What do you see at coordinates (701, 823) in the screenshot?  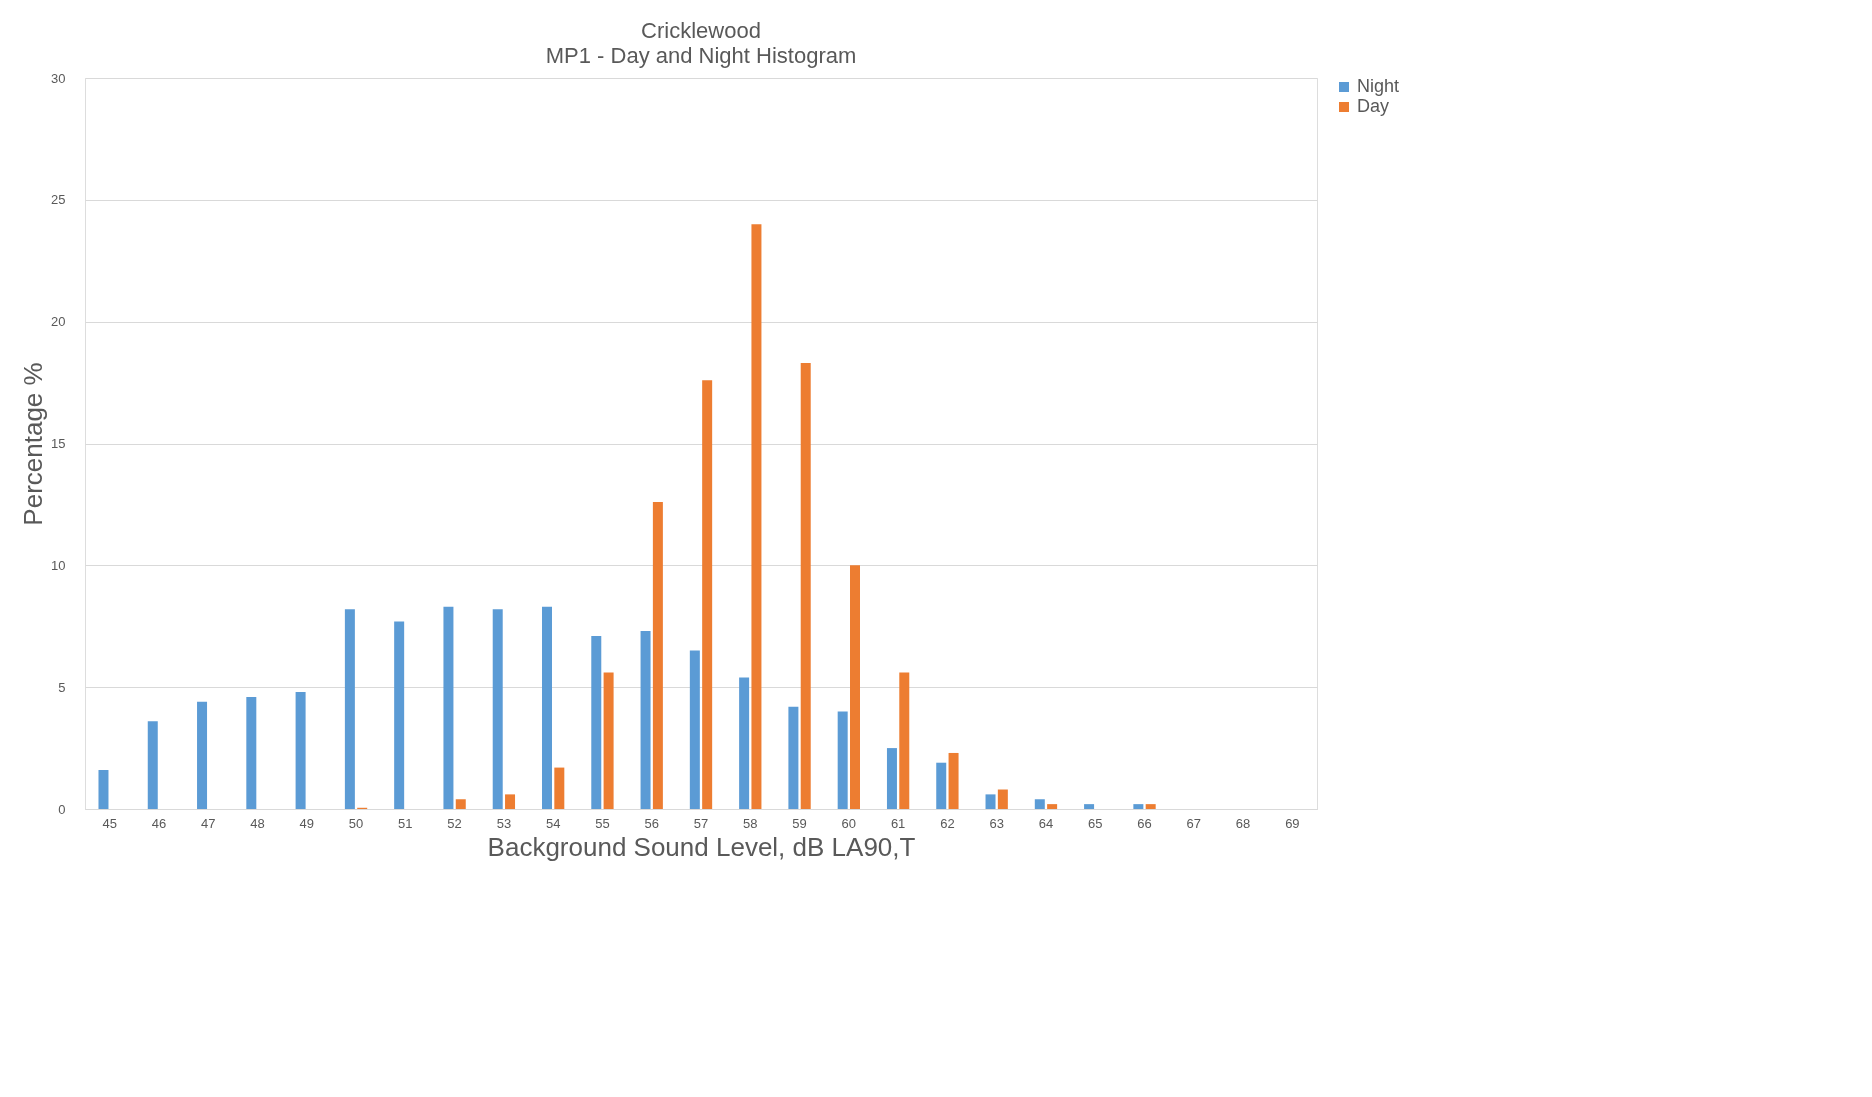 I see `x-tick-label: 57` at bounding box center [701, 823].